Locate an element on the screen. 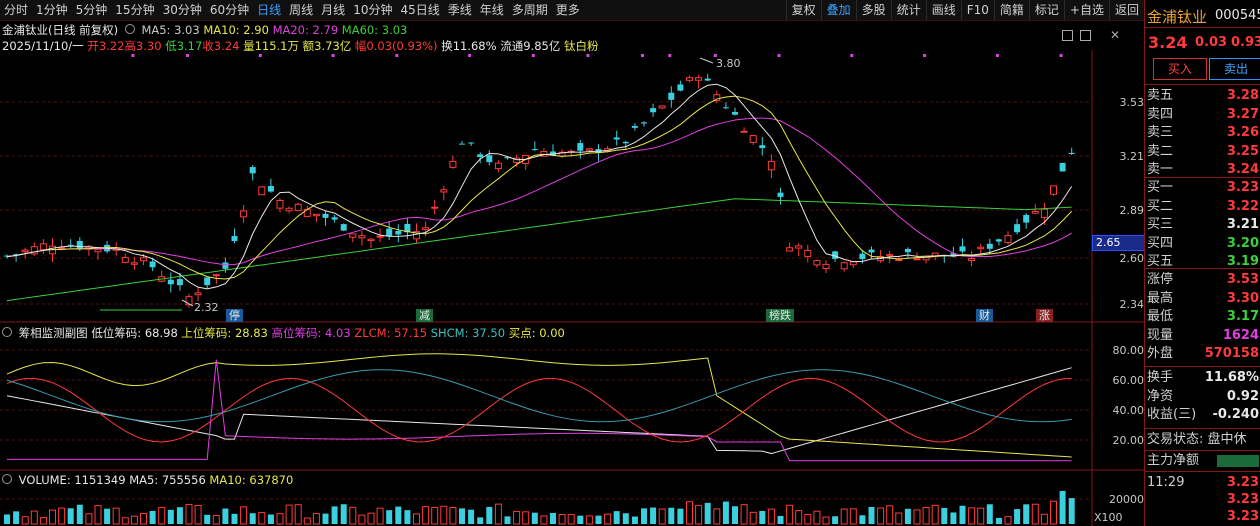  buy-button: 买入 is located at coordinates (1180, 69).